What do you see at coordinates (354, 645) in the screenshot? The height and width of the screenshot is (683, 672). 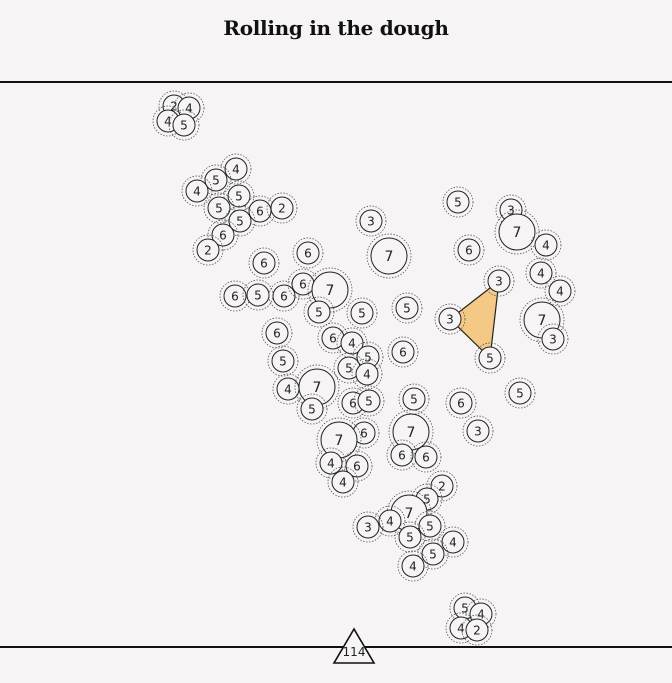 I see `triangle-score-icon` at bounding box center [354, 645].